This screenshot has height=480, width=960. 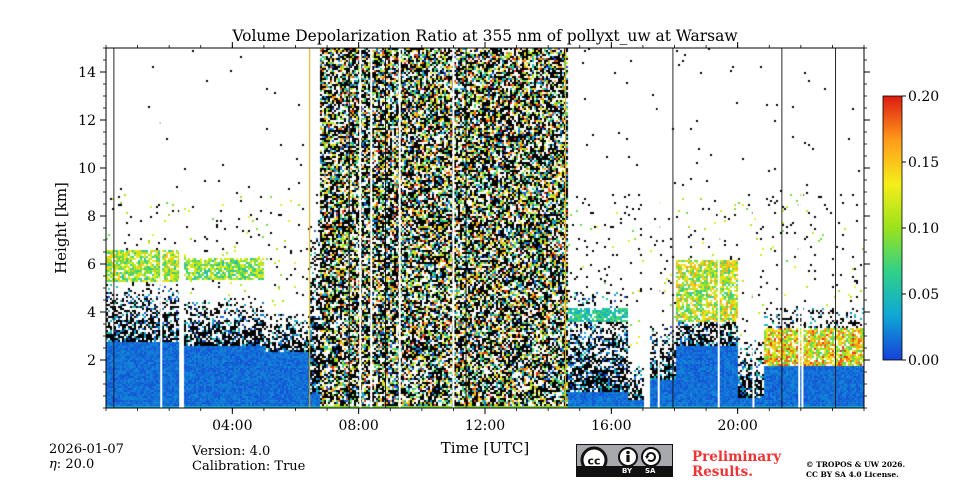 What do you see at coordinates (87, 169) in the screenshot?
I see `y-tick-label: 10` at bounding box center [87, 169].